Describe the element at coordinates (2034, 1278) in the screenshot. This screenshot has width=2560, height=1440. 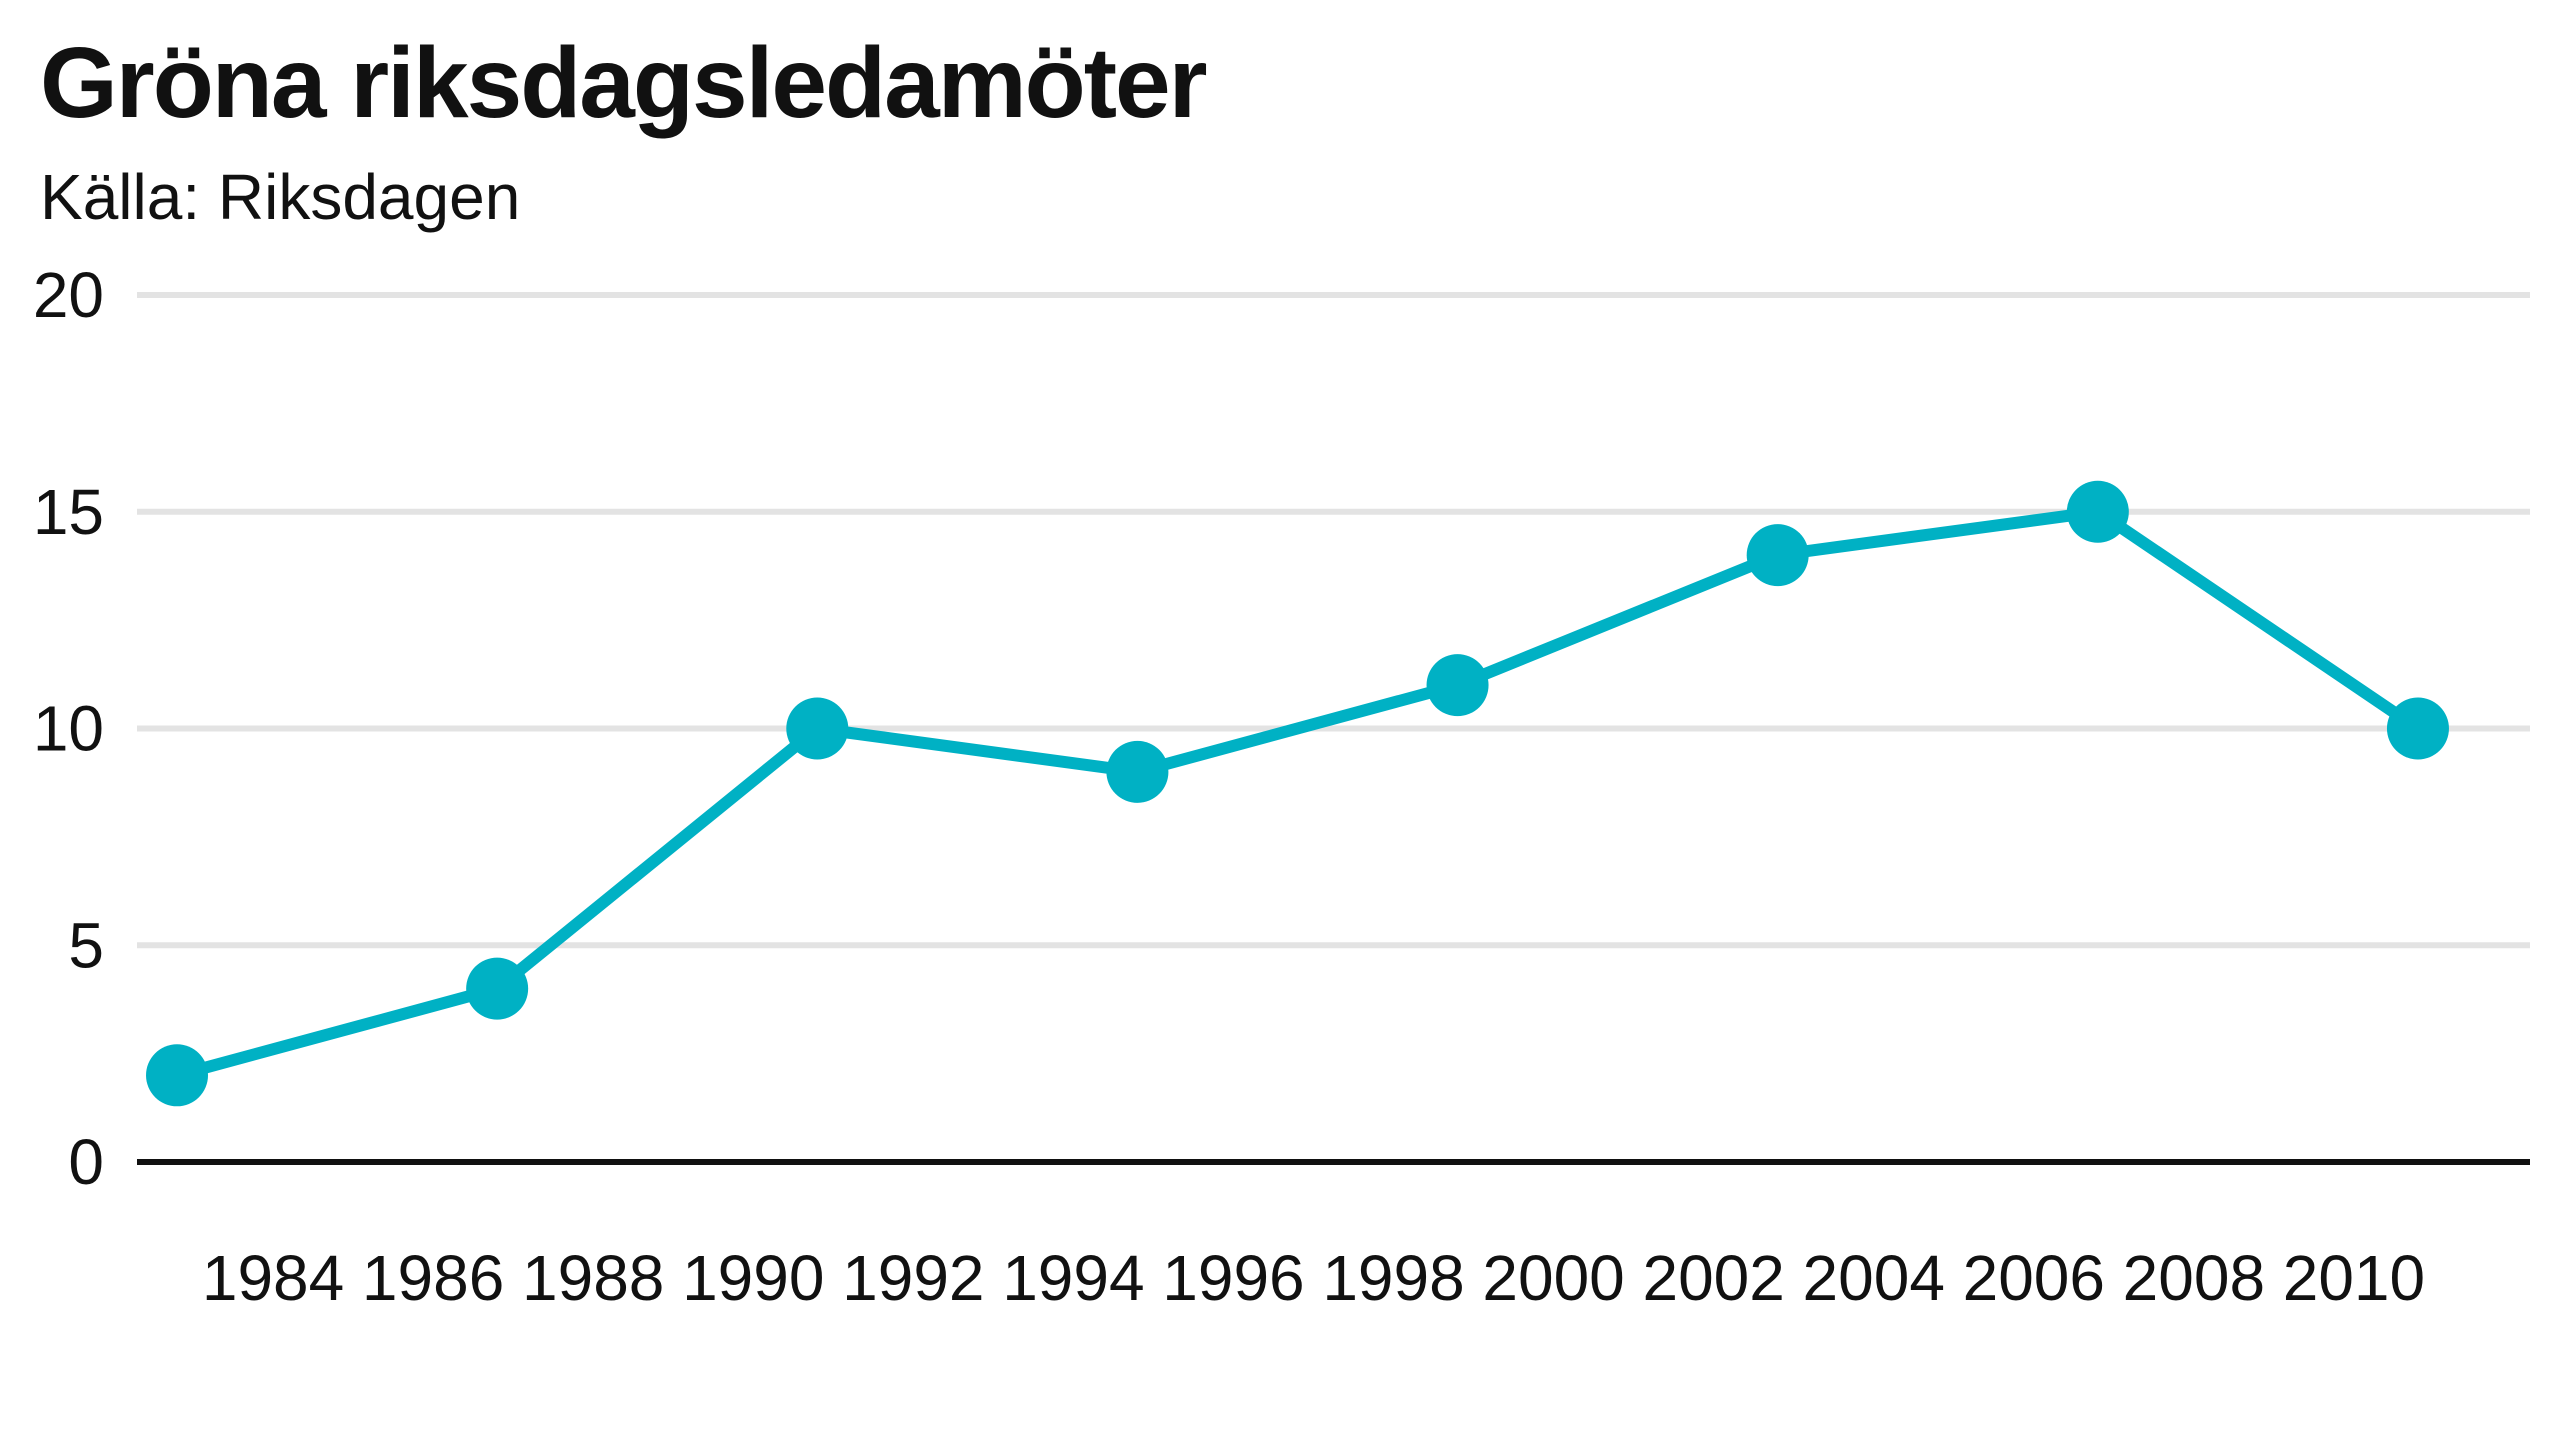
I see `x-tick-label-2006: 2006` at that location.